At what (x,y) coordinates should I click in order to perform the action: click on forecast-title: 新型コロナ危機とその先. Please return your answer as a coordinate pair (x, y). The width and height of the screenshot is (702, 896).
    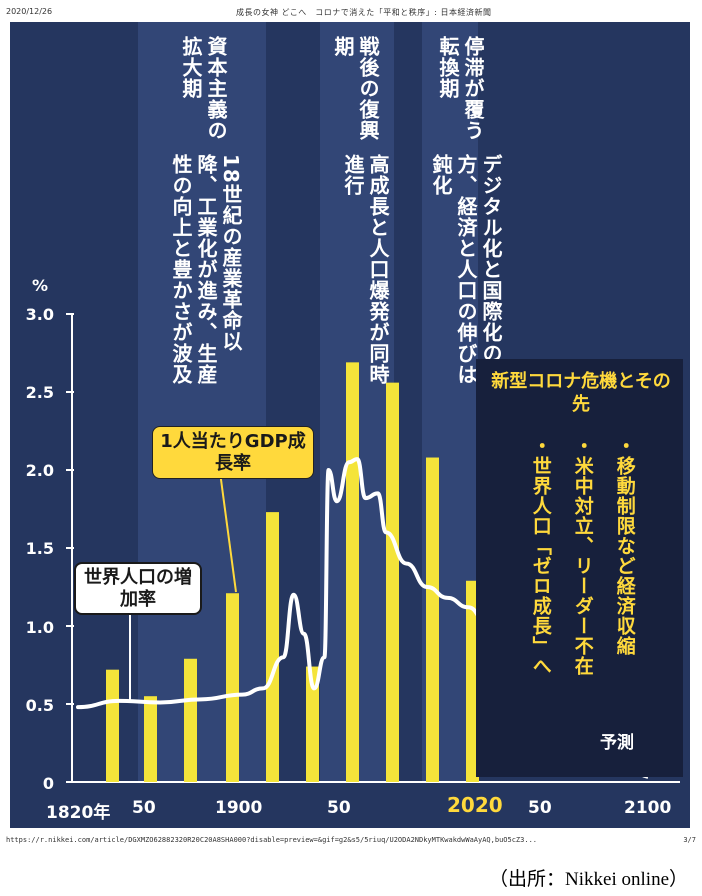
    Looking at the image, I should click on (581, 393).